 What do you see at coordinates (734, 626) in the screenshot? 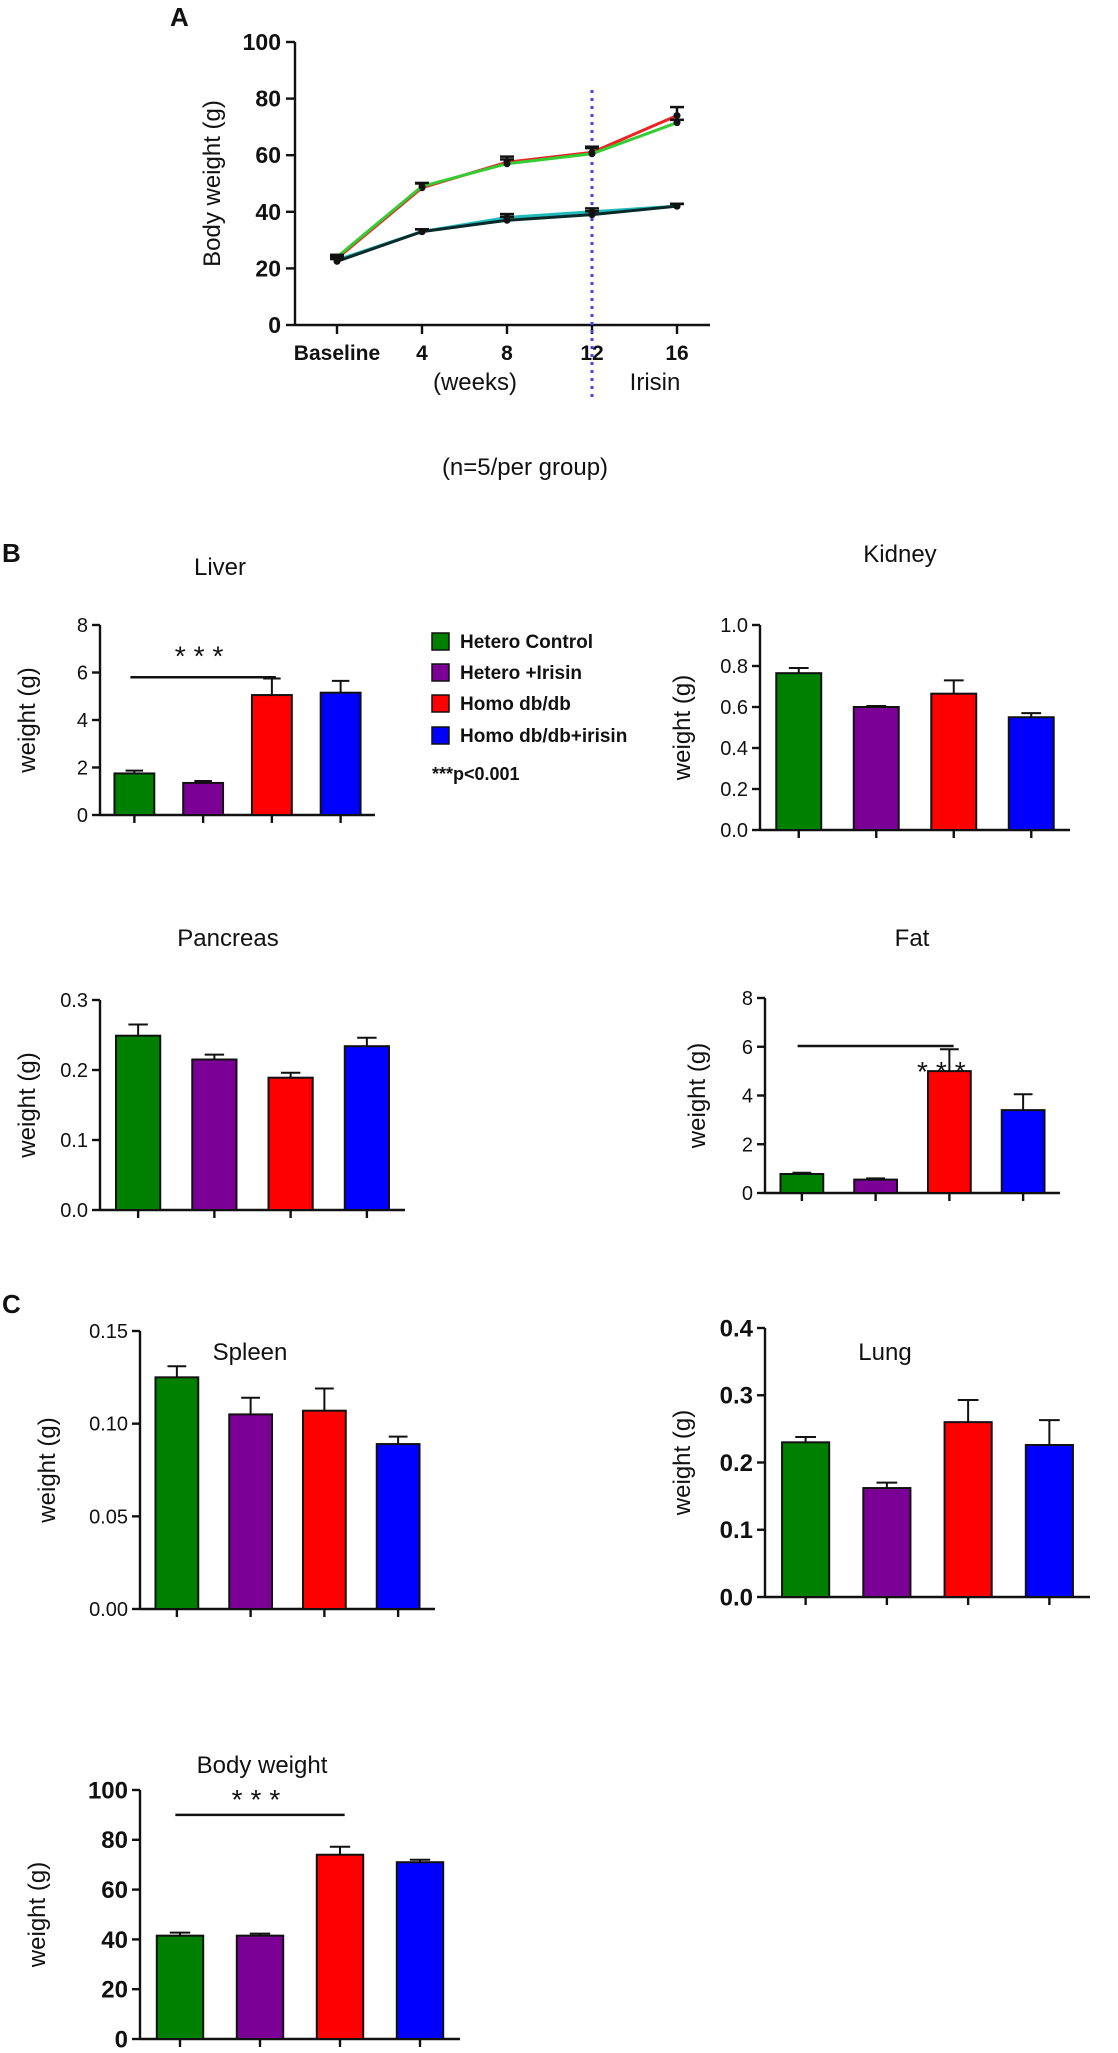
I see `y-tick-label: 1.0` at bounding box center [734, 626].